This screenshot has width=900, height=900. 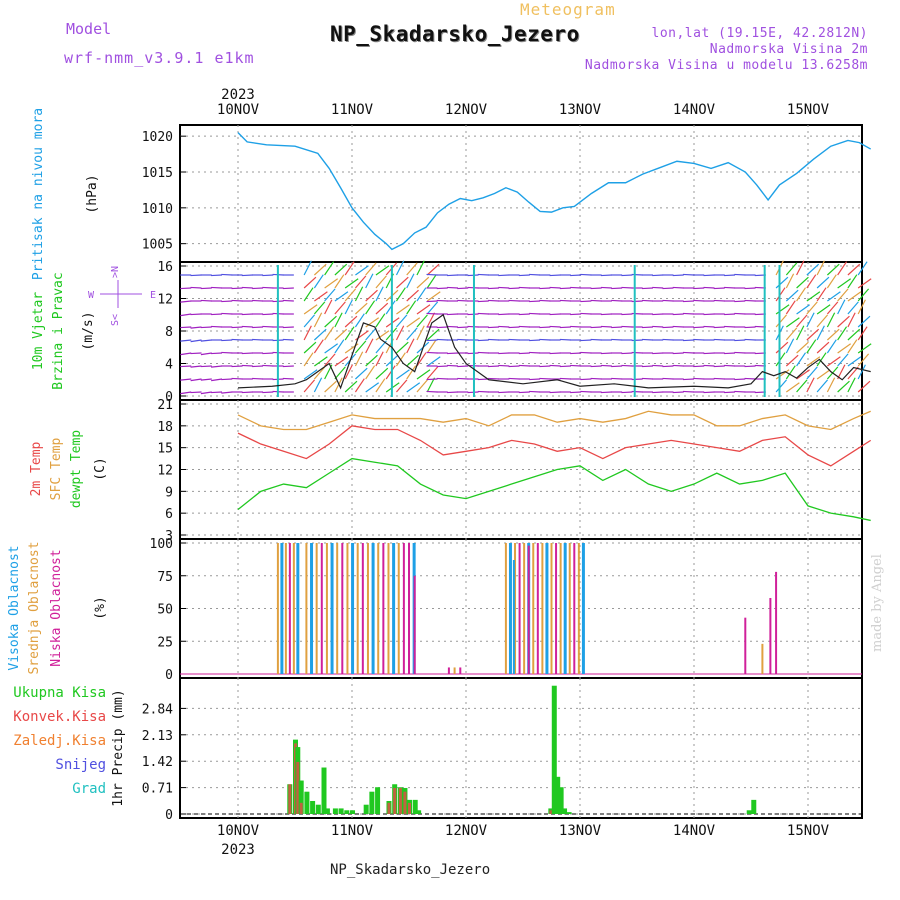 I want to click on temperature-tick-label: 21, so click(x=165, y=405).